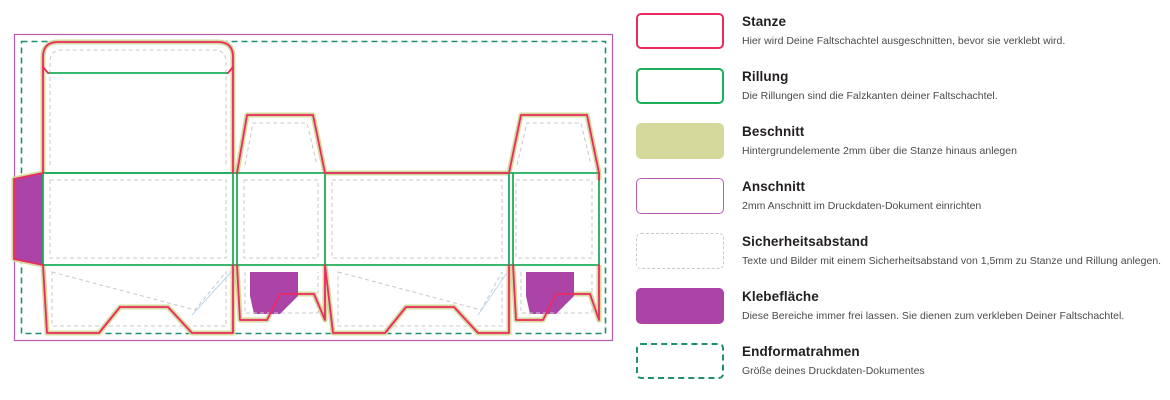 Image resolution: width=1170 pixels, height=400 pixels. What do you see at coordinates (680, 251) in the screenshot?
I see `sicherheitsabstand-swatch-icon` at bounding box center [680, 251].